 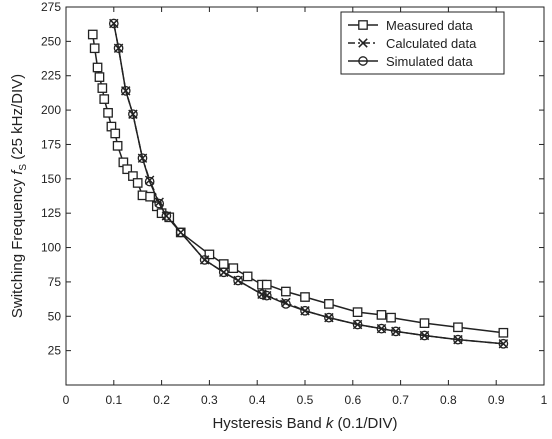 I want to click on y-tick-label: 250, so click(x=51, y=41).